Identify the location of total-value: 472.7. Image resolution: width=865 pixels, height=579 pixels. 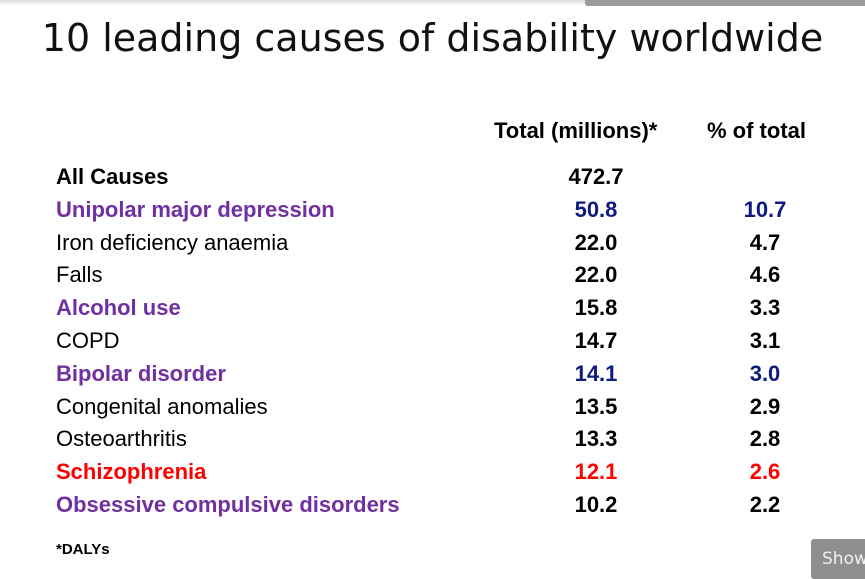
(596, 176).